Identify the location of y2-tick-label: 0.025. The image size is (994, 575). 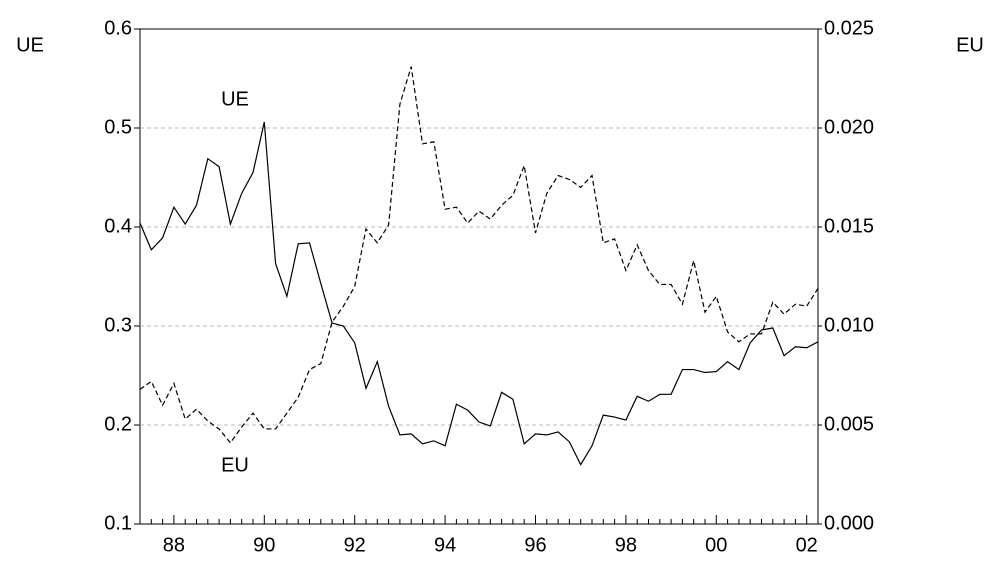
(849, 28).